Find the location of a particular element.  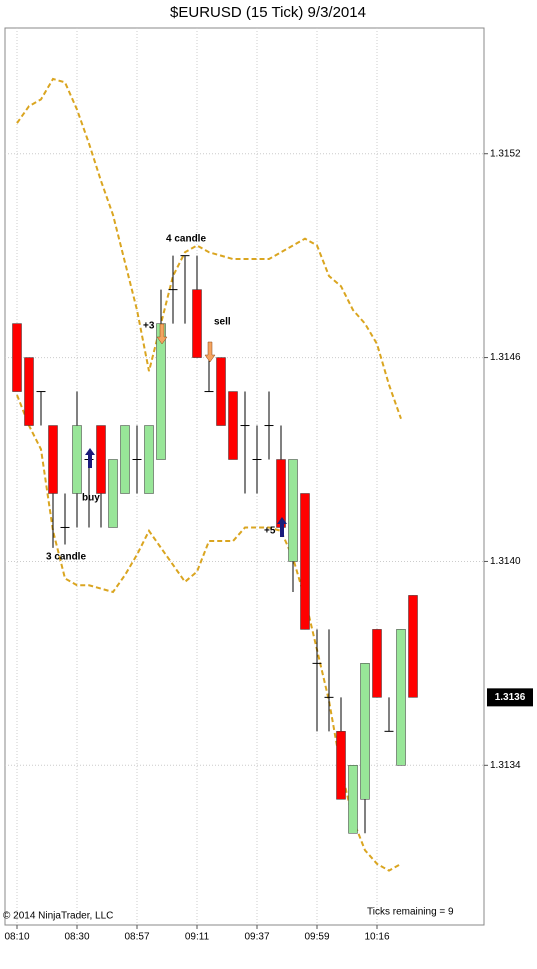

y-tick-label: 1.3134 is located at coordinates (505, 765).